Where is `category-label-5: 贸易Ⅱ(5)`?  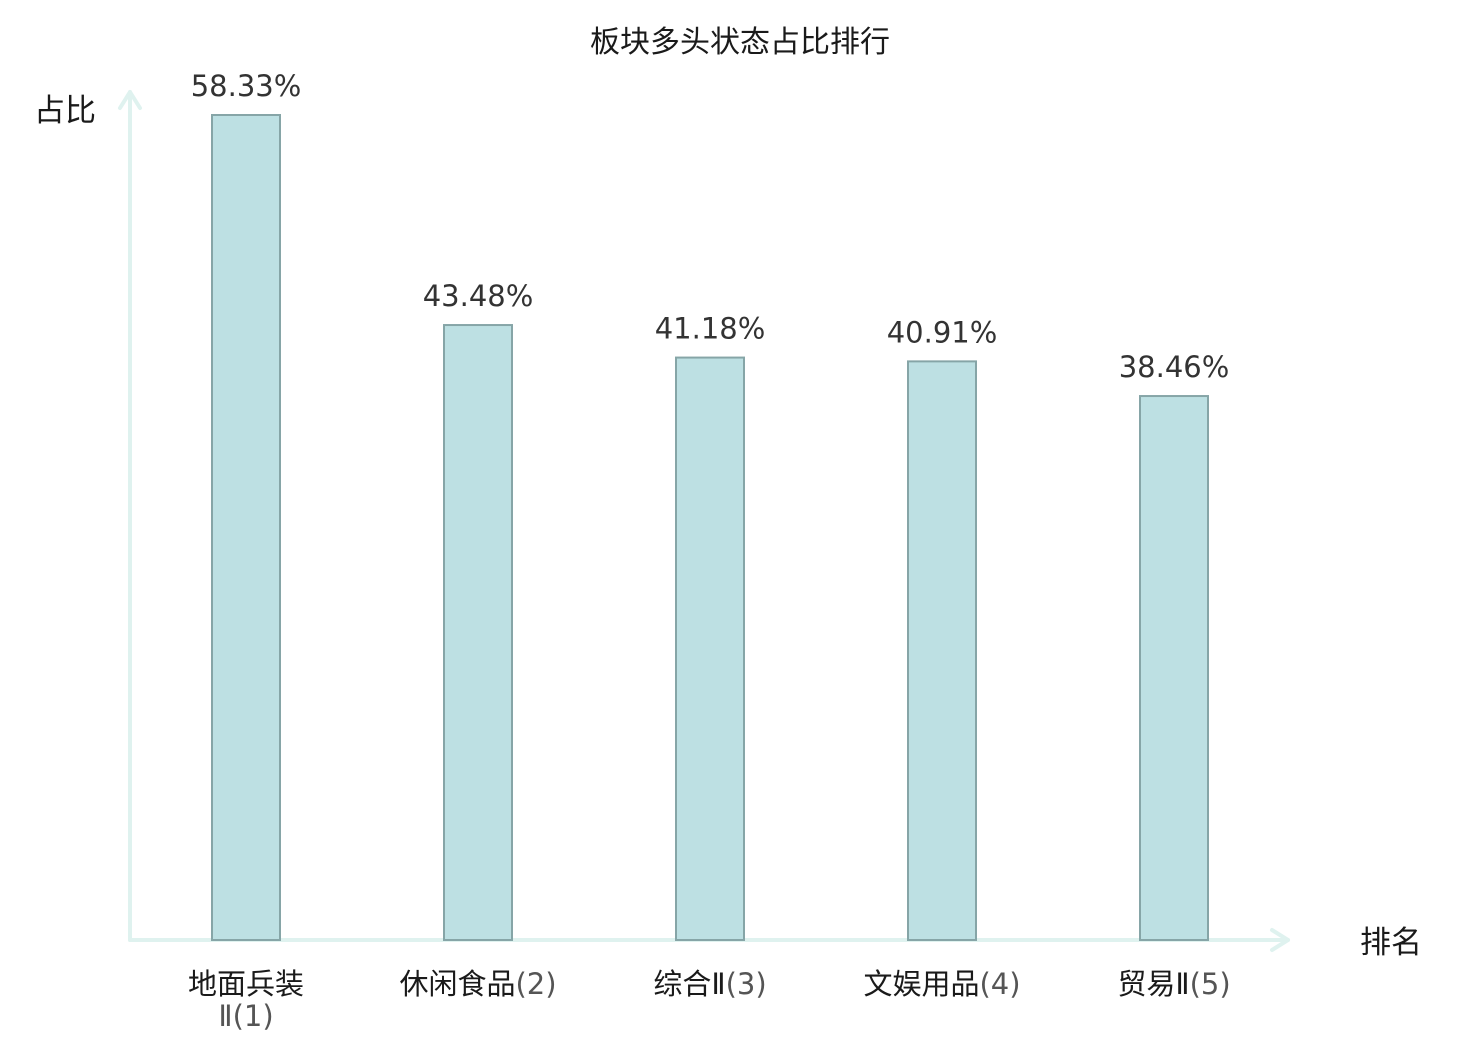 category-label-5: 贸易Ⅱ(5) is located at coordinates (1173, 984).